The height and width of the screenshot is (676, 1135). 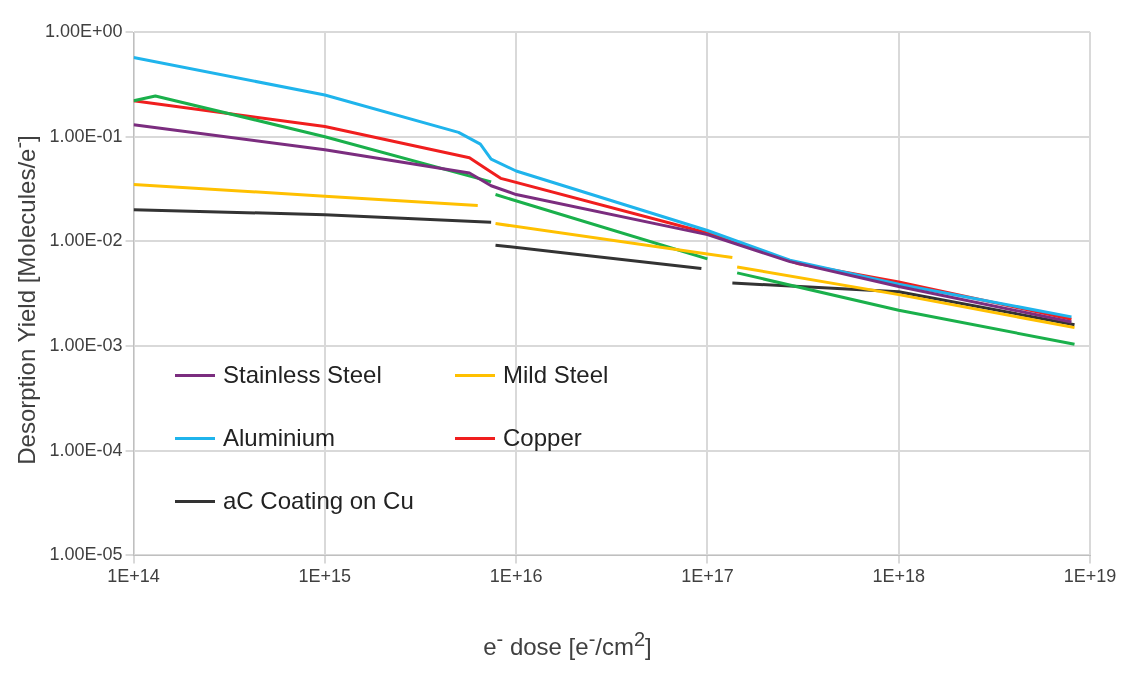 I want to click on y-tick-label: 1.00E-05, so click(x=86, y=554).